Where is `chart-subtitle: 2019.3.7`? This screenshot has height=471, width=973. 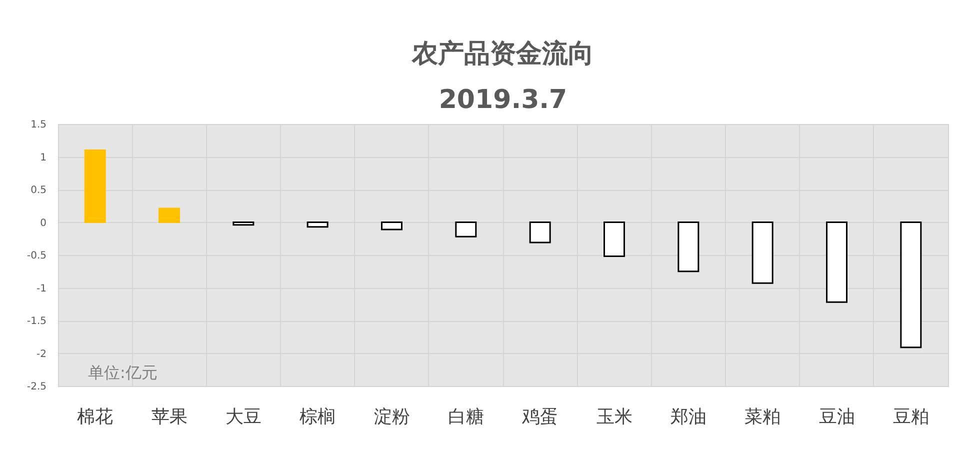 chart-subtitle: 2019.3.7 is located at coordinates (503, 100).